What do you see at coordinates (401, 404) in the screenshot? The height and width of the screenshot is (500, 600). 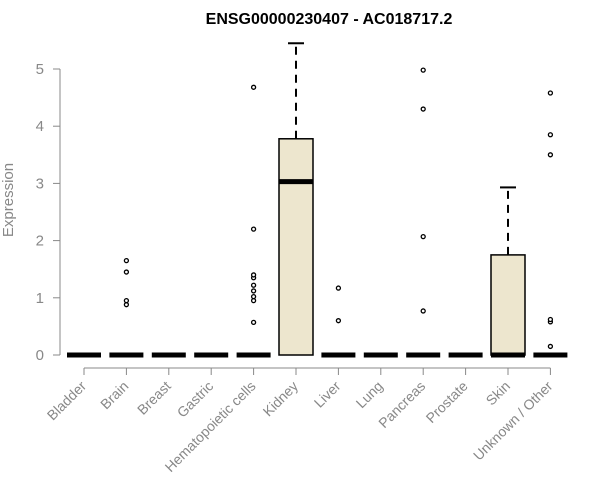 I see `x-tick-label: Pancreas` at bounding box center [401, 404].